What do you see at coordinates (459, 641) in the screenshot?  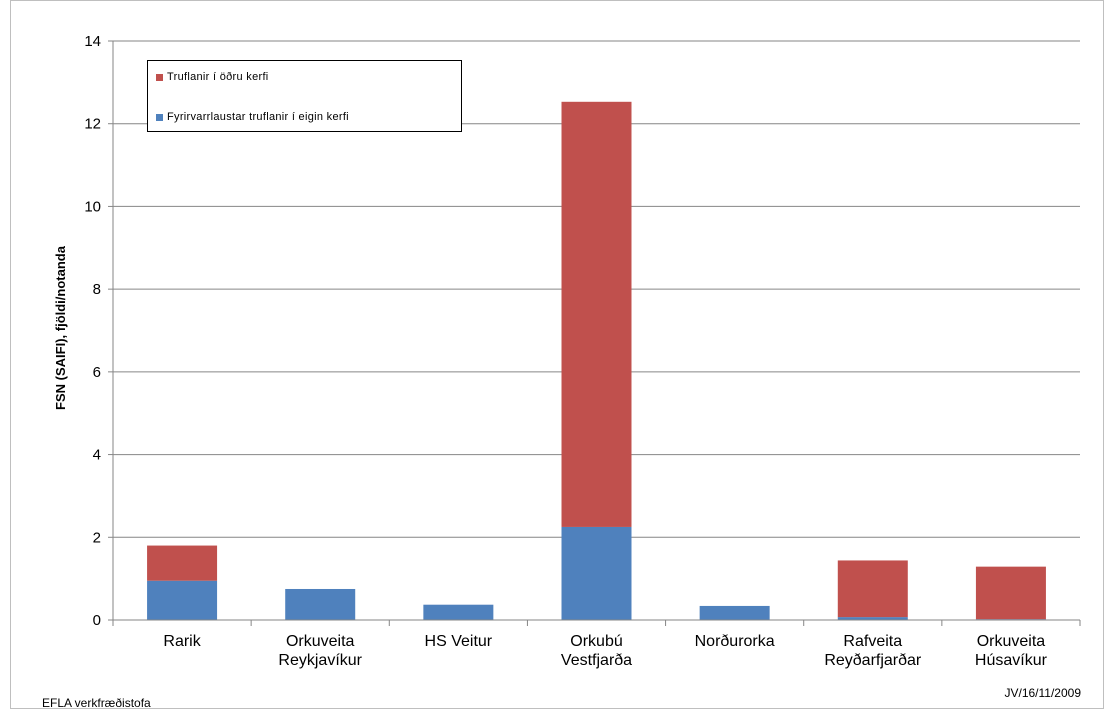 I see `x-tick-label: HS Veitur` at bounding box center [459, 641].